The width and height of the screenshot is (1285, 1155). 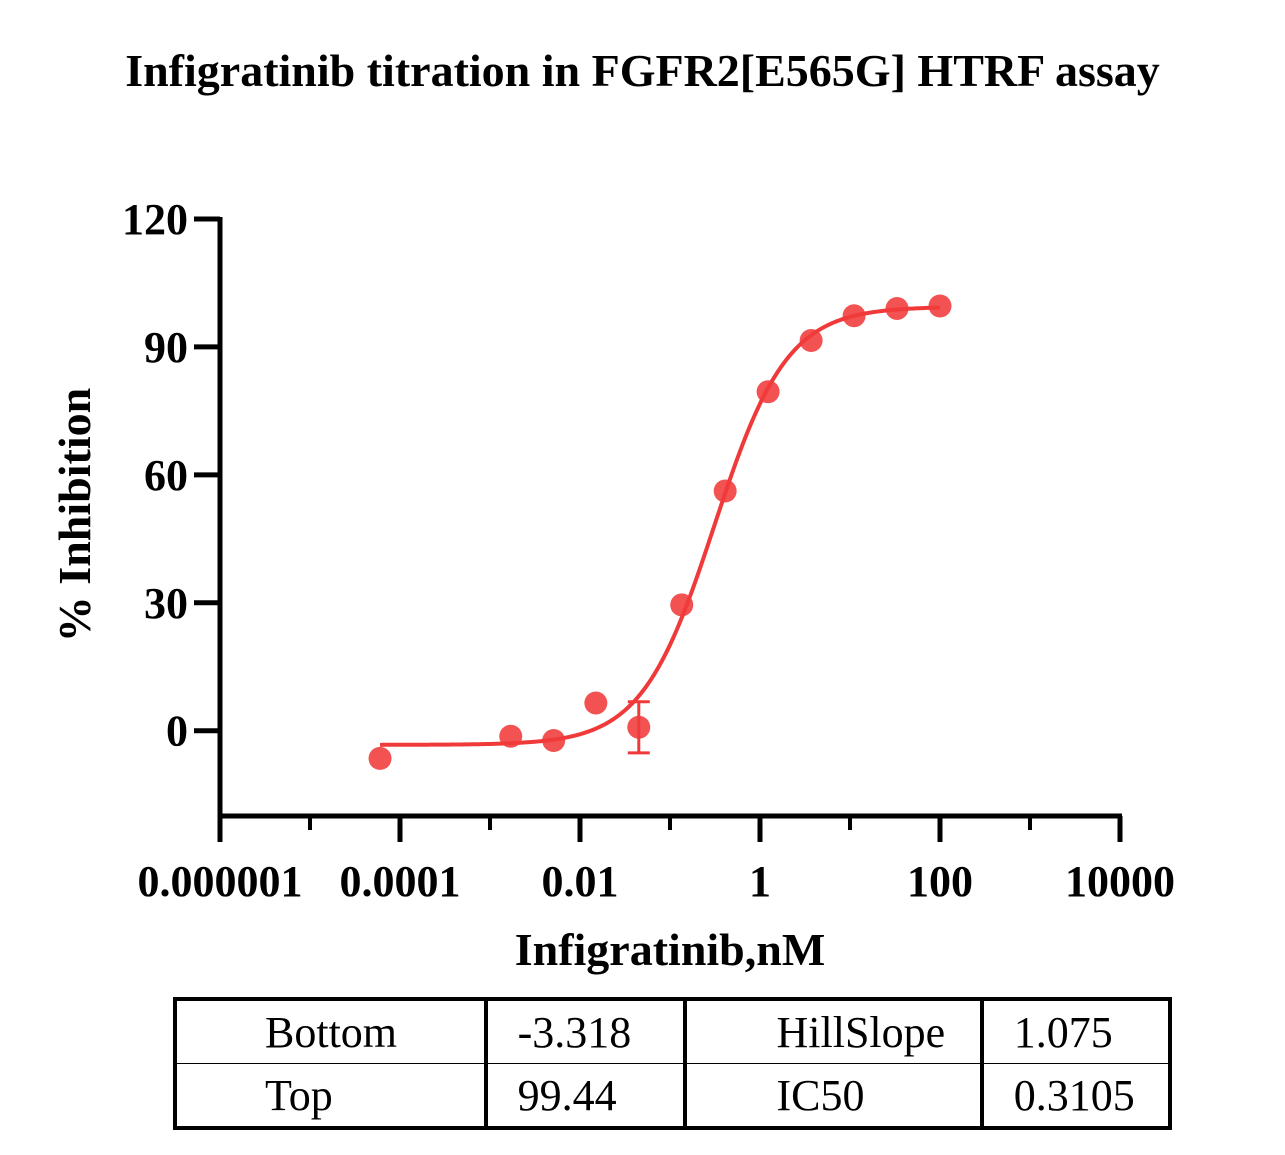 What do you see at coordinates (155, 219) in the screenshot?
I see `y-tick-label: 120` at bounding box center [155, 219].